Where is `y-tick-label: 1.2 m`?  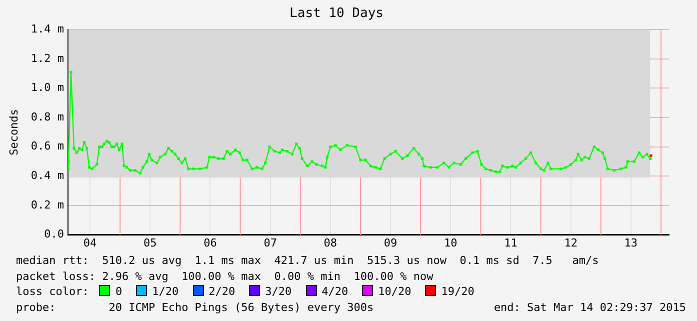 y-tick-label: 1.2 m is located at coordinates (47, 58).